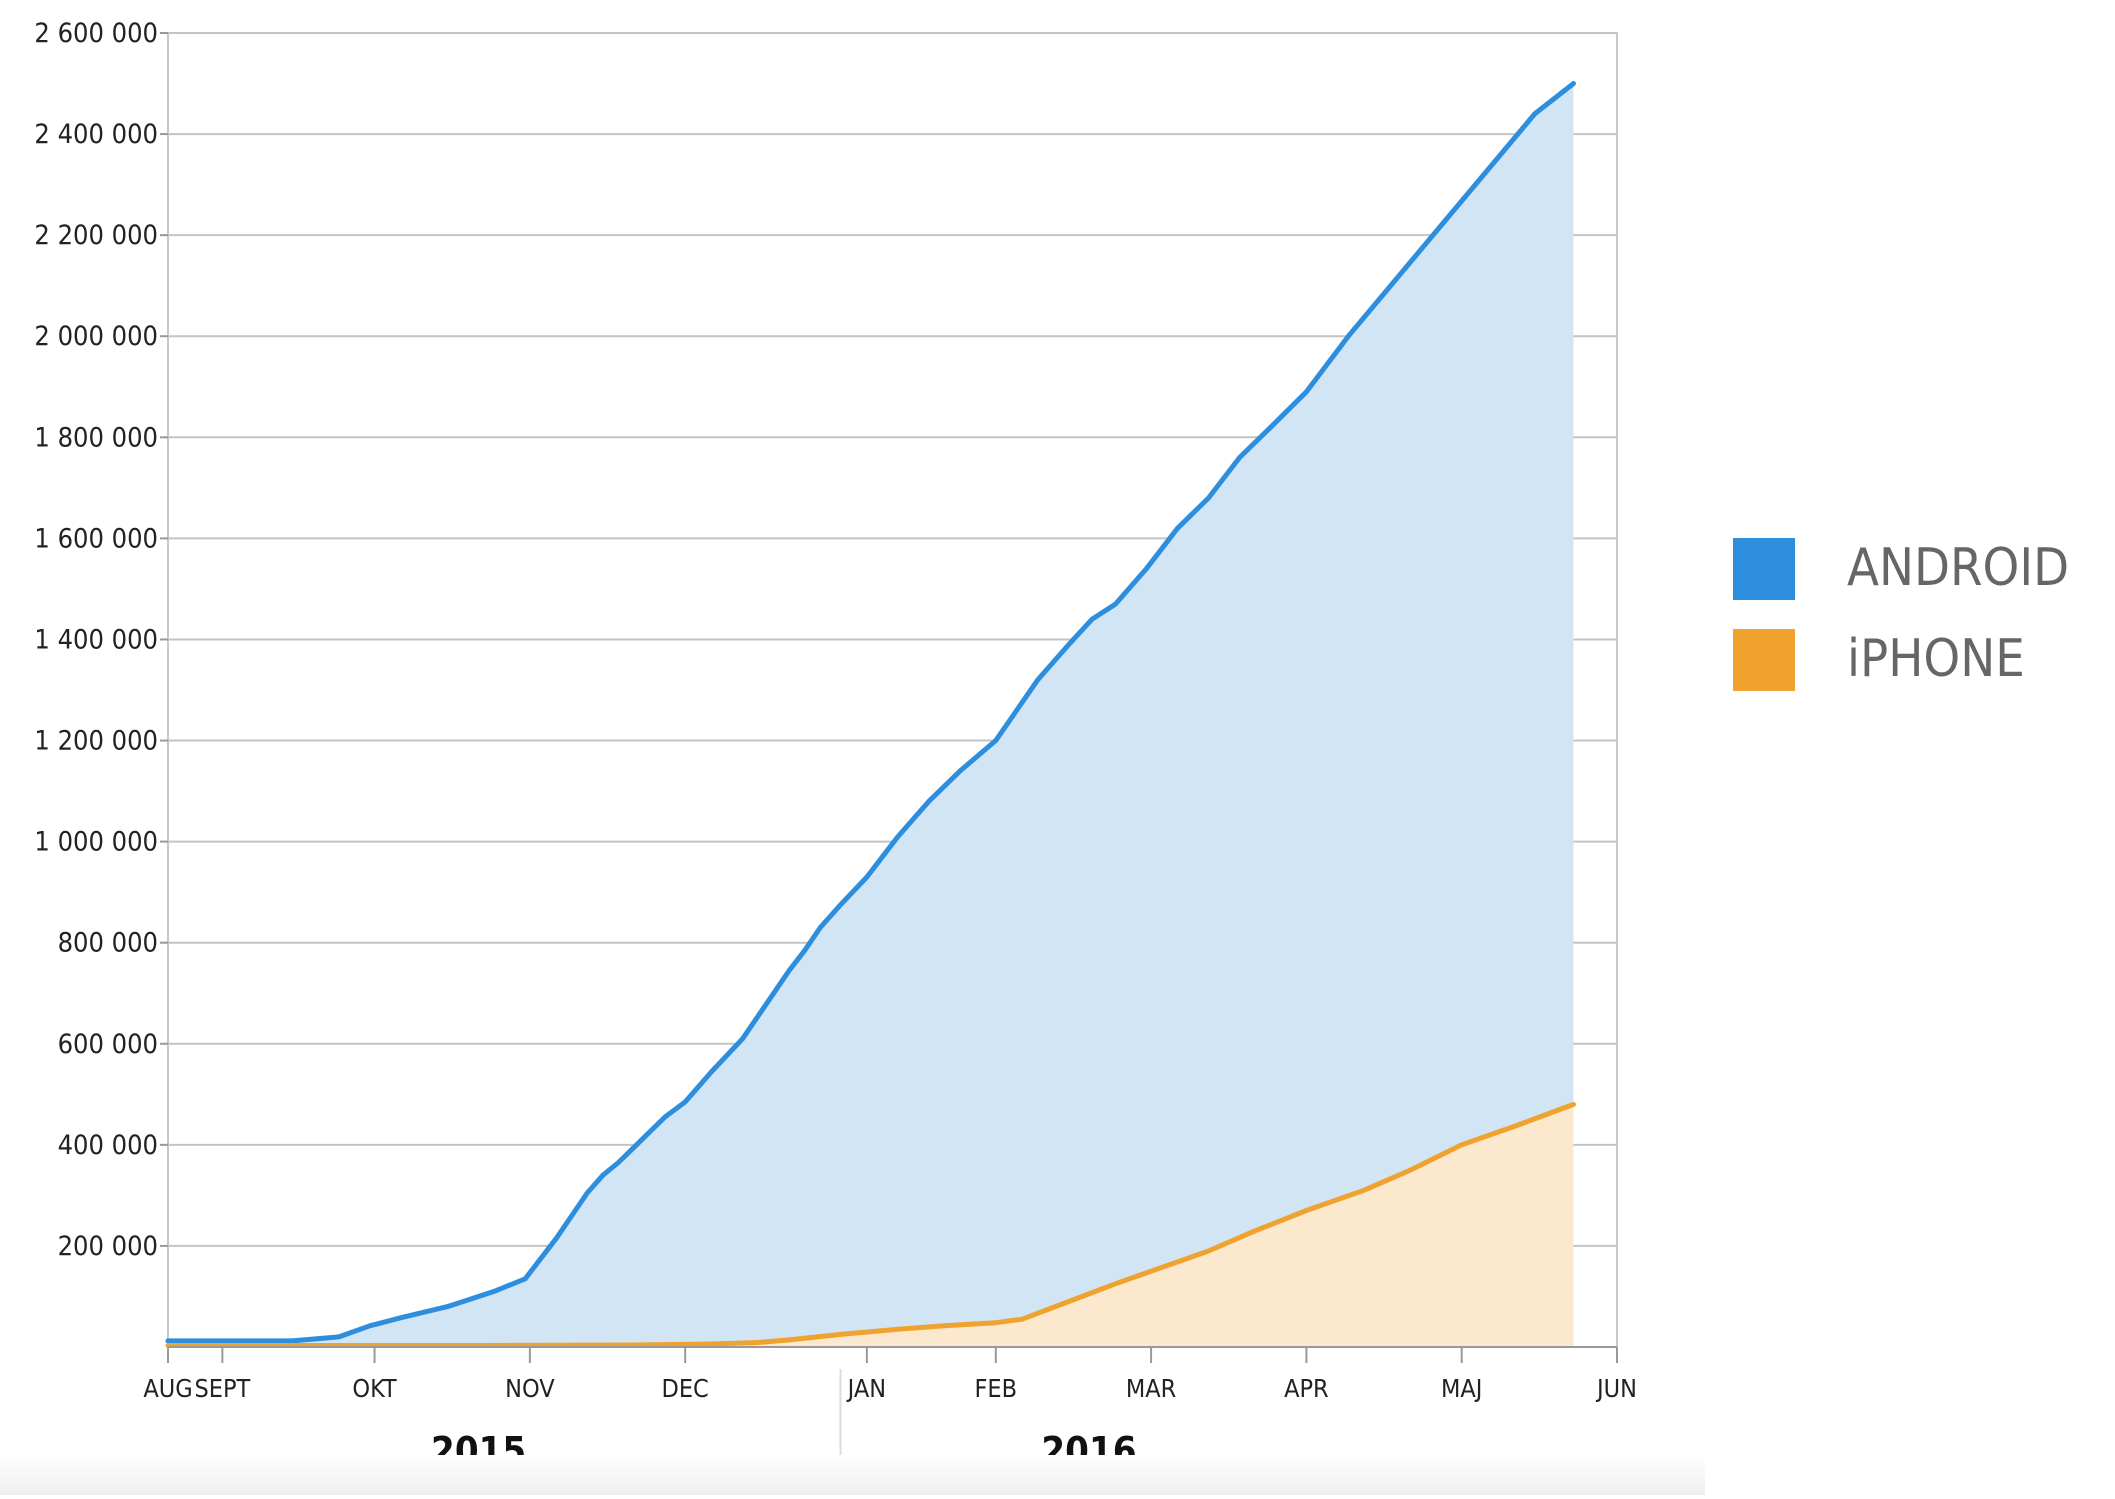 Image resolution: width=2115 pixels, height=1499 pixels. What do you see at coordinates (1901, 614) in the screenshot?
I see `legend: ANDROID iPHONE` at bounding box center [1901, 614].